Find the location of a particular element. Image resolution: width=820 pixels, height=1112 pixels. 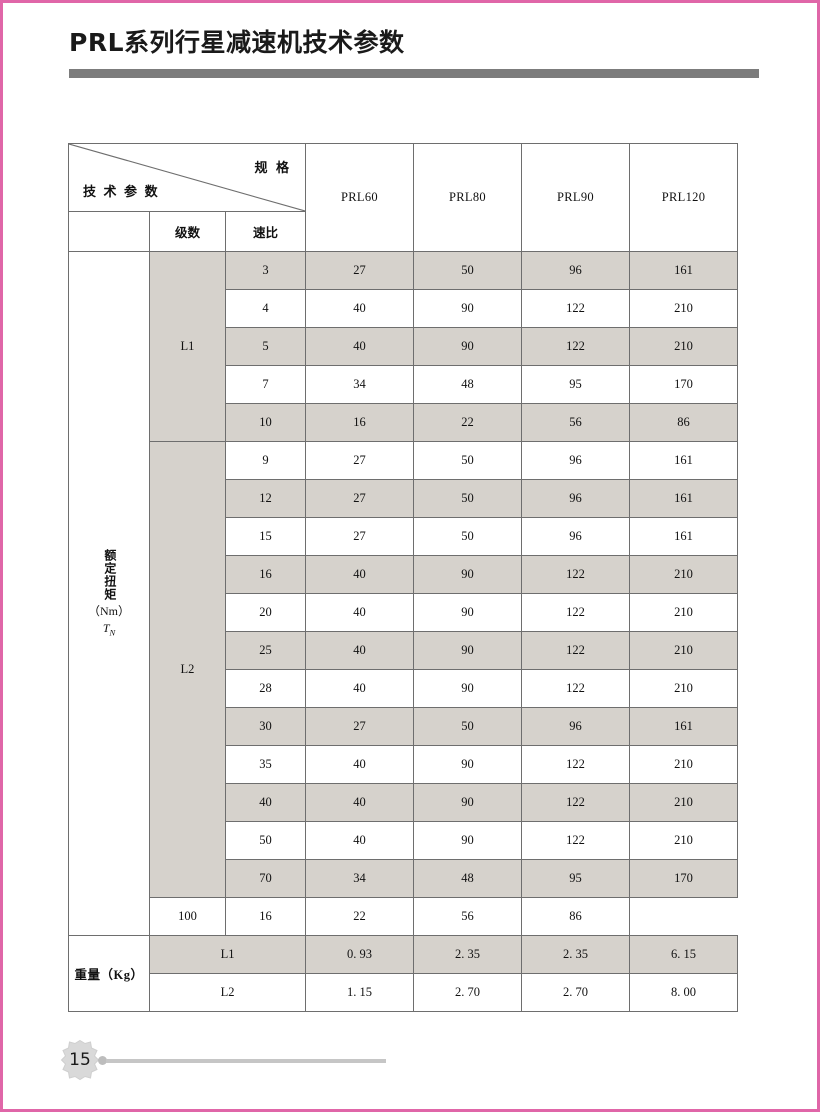

table-row: 50 40 90 122 210 is located at coordinates (404, 840).